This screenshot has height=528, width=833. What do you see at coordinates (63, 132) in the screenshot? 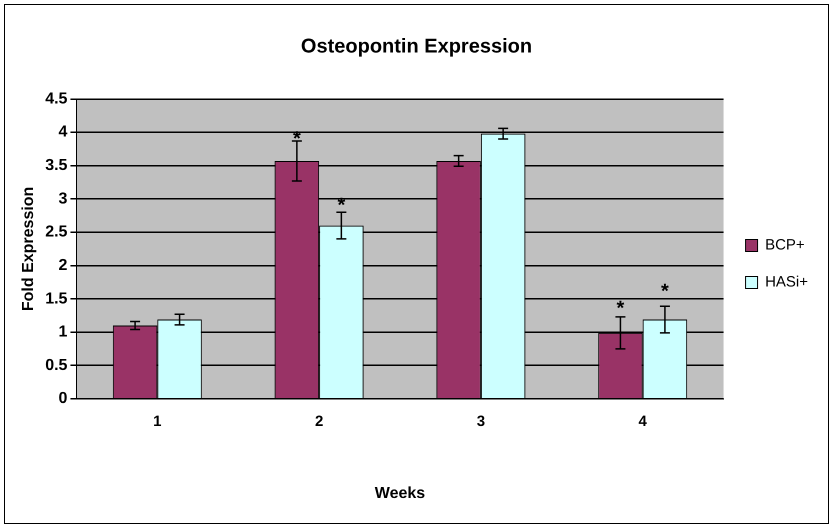
I see `y-tick-label: 4` at bounding box center [63, 132].